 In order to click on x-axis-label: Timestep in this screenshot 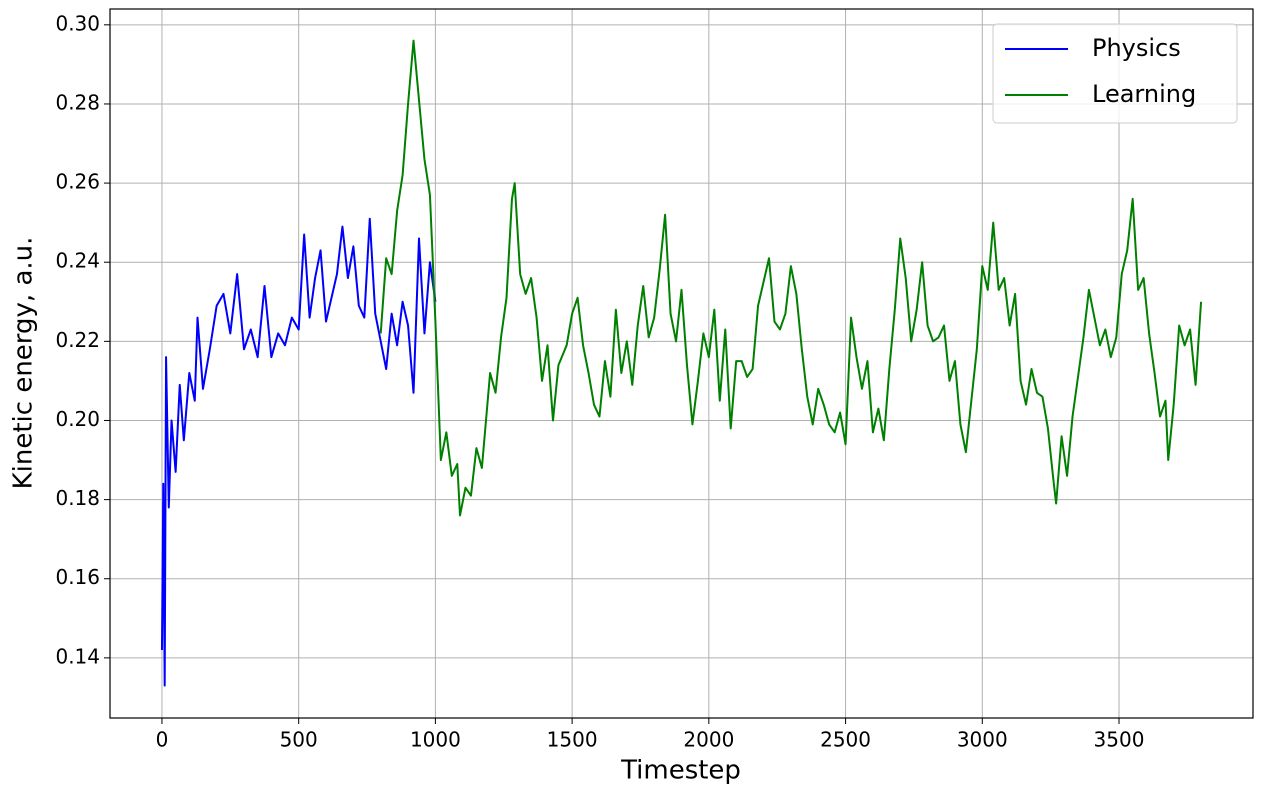, I will do `click(680, 771)`.